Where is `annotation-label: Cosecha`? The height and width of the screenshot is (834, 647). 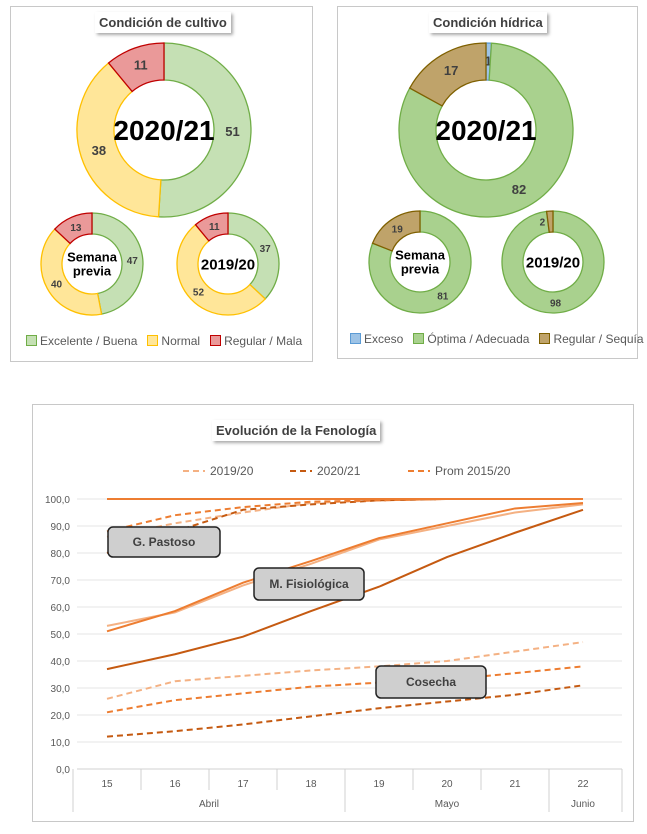 annotation-label: Cosecha is located at coordinates (431, 682).